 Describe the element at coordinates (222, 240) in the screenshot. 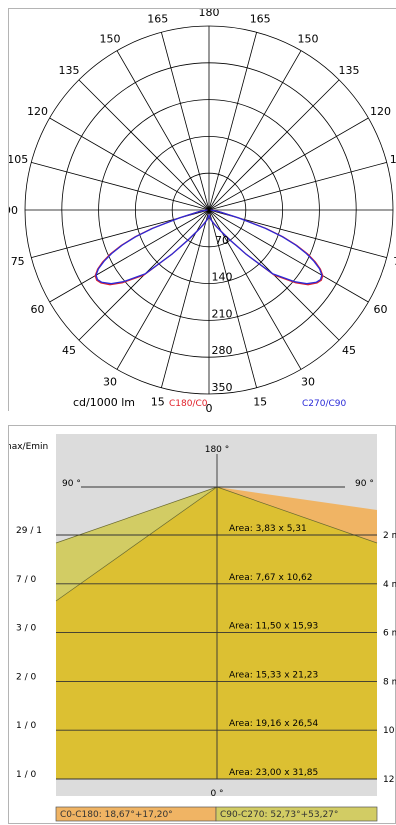

I see `radial-tick-label: 70` at that location.